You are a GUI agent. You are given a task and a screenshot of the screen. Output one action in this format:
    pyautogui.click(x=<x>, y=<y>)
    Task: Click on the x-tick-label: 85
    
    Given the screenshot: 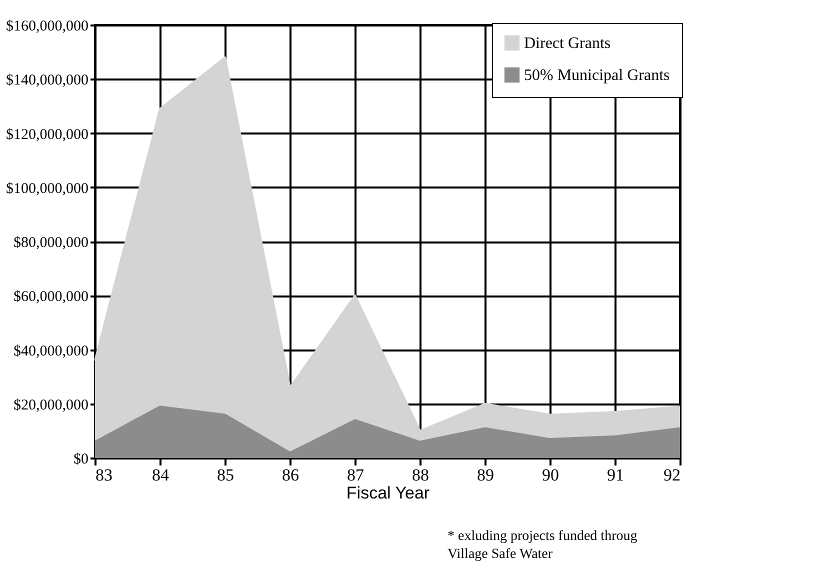 What is the action you would take?
    pyautogui.click(x=225, y=475)
    